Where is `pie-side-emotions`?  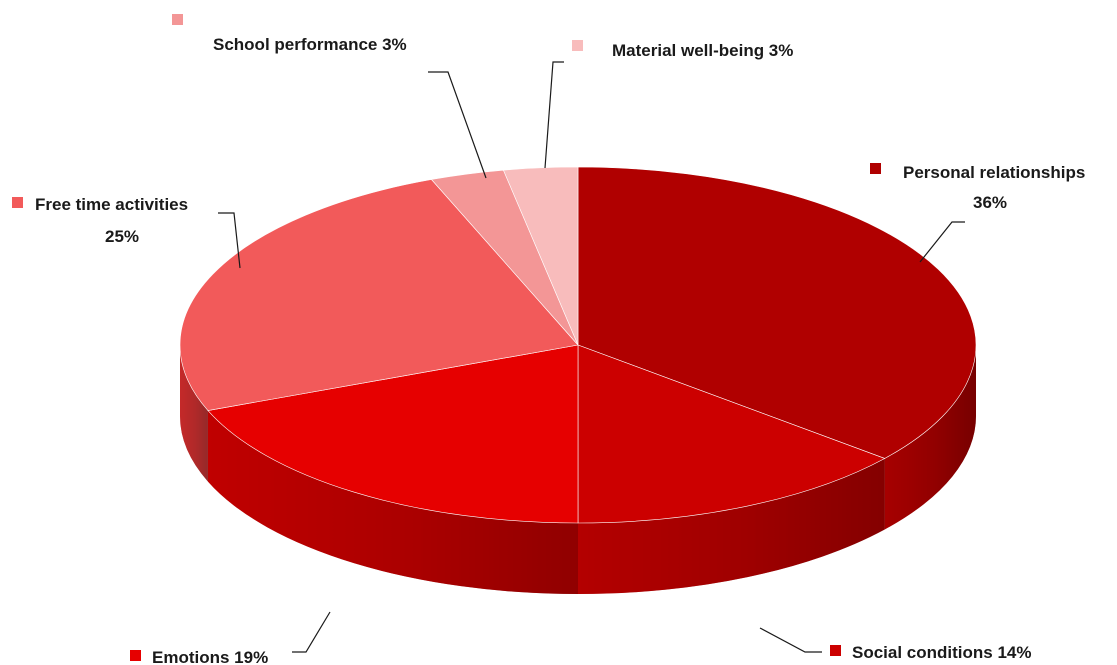
pie-side-emotions is located at coordinates (392, 502).